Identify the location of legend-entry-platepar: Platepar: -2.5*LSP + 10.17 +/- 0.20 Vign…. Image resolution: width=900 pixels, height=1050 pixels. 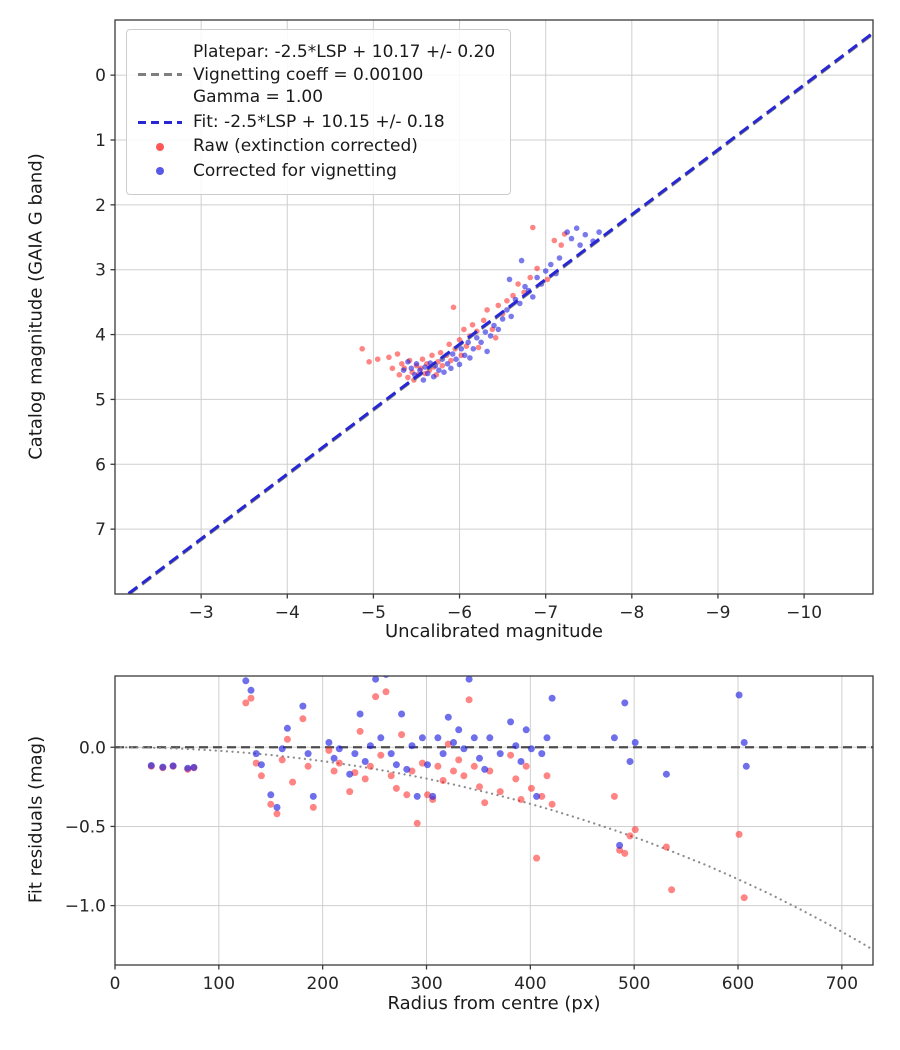
(316, 75).